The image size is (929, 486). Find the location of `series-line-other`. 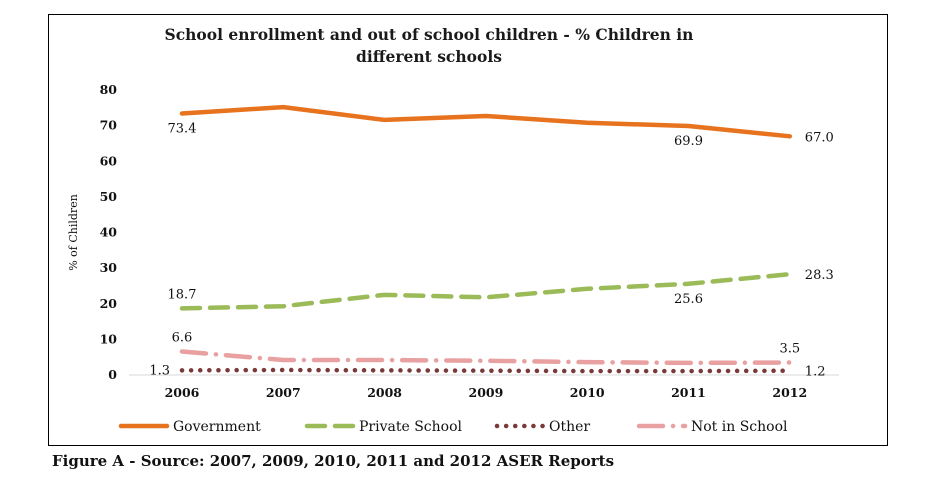

series-line-other is located at coordinates (486, 370).